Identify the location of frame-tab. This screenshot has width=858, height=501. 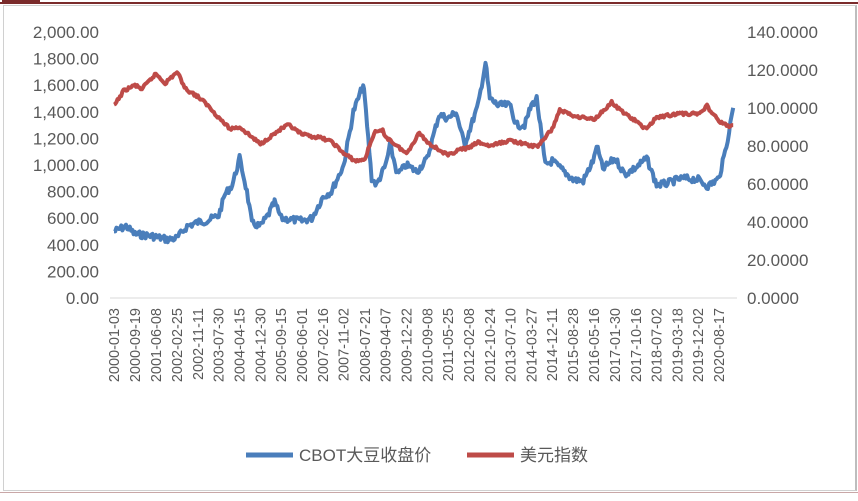
(21, 1).